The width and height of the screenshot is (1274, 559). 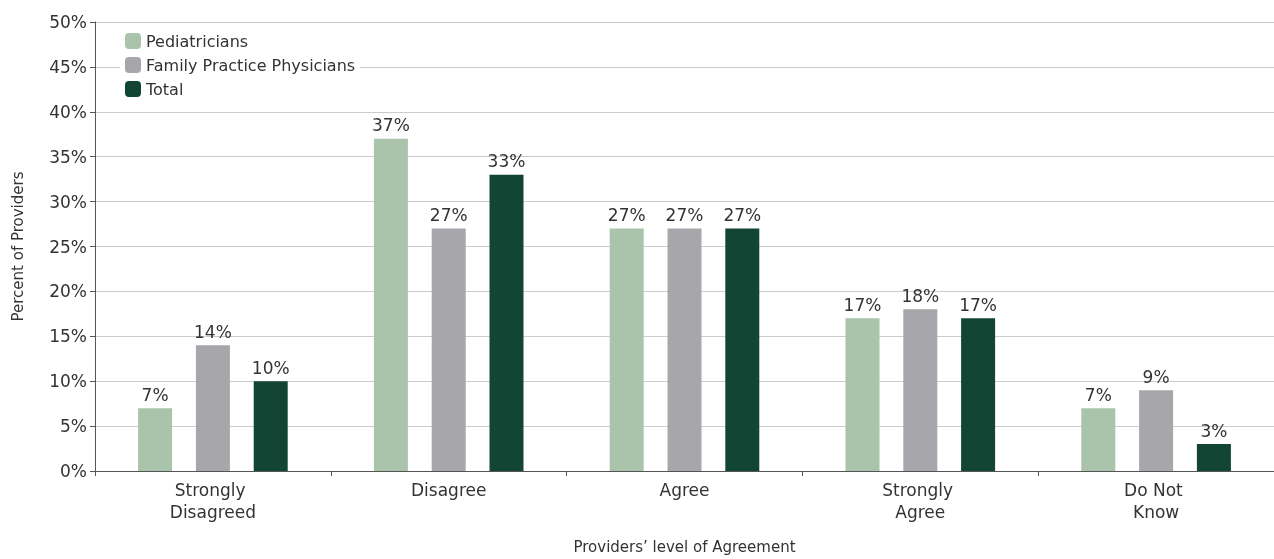 I want to click on legend-label: Total, so click(x=164, y=89).